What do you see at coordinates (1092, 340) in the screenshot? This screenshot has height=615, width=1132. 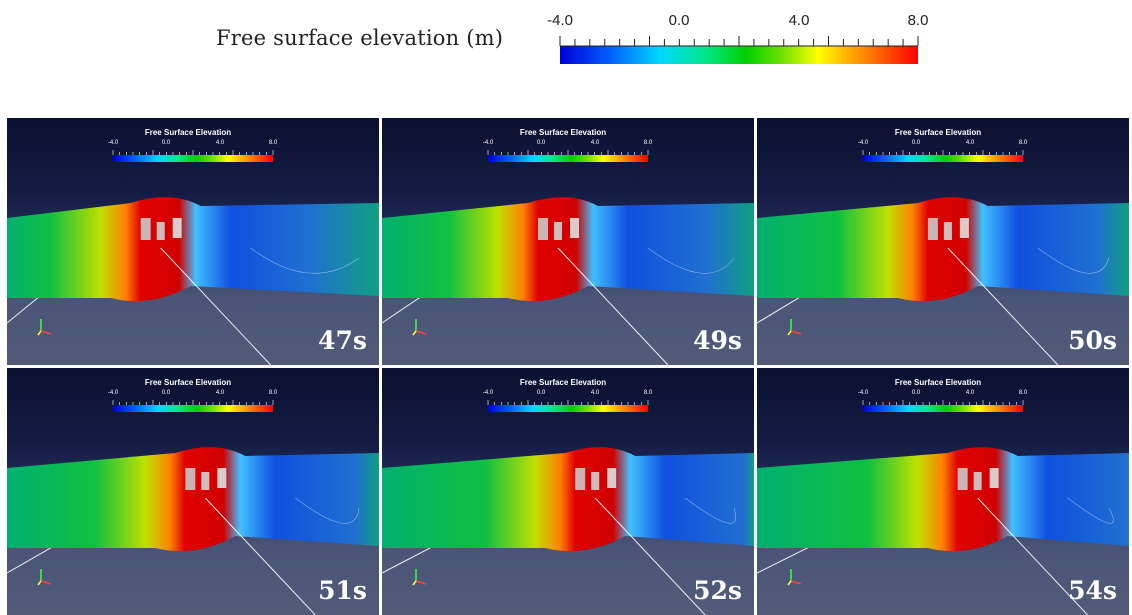 I see `panel-time-label: 50s` at bounding box center [1092, 340].